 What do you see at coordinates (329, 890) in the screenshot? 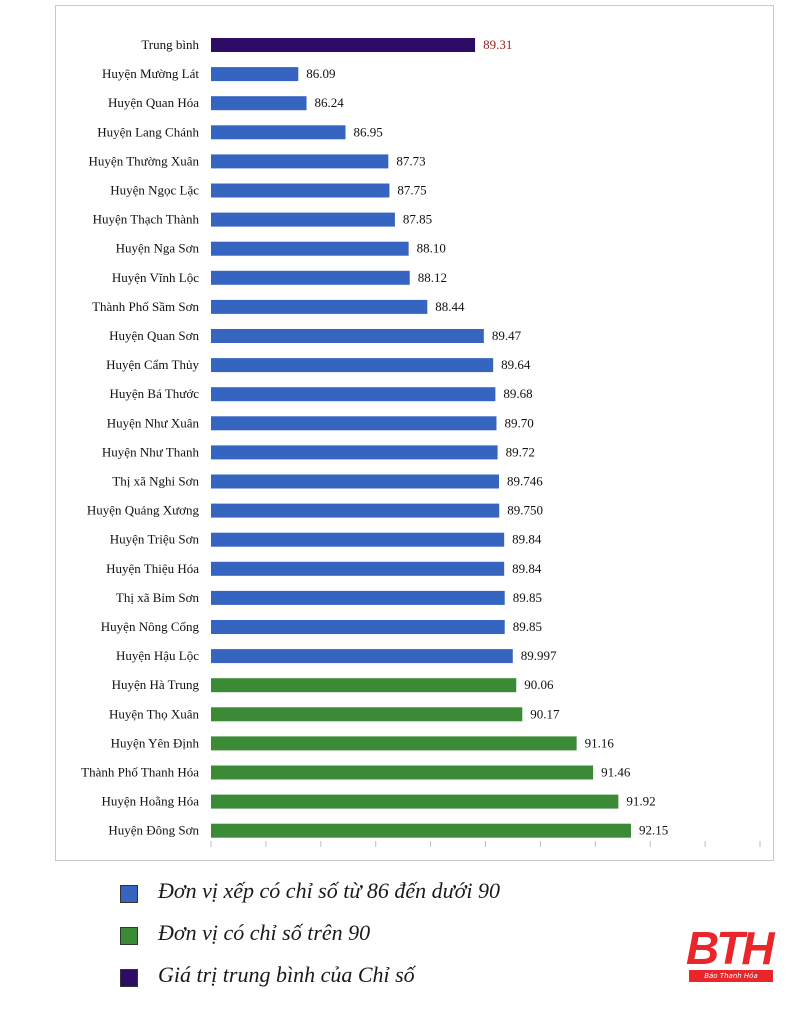
I see `legend-label: Đơn vị xếp có chỉ số từ 86 đến dưới 90` at bounding box center [329, 890].